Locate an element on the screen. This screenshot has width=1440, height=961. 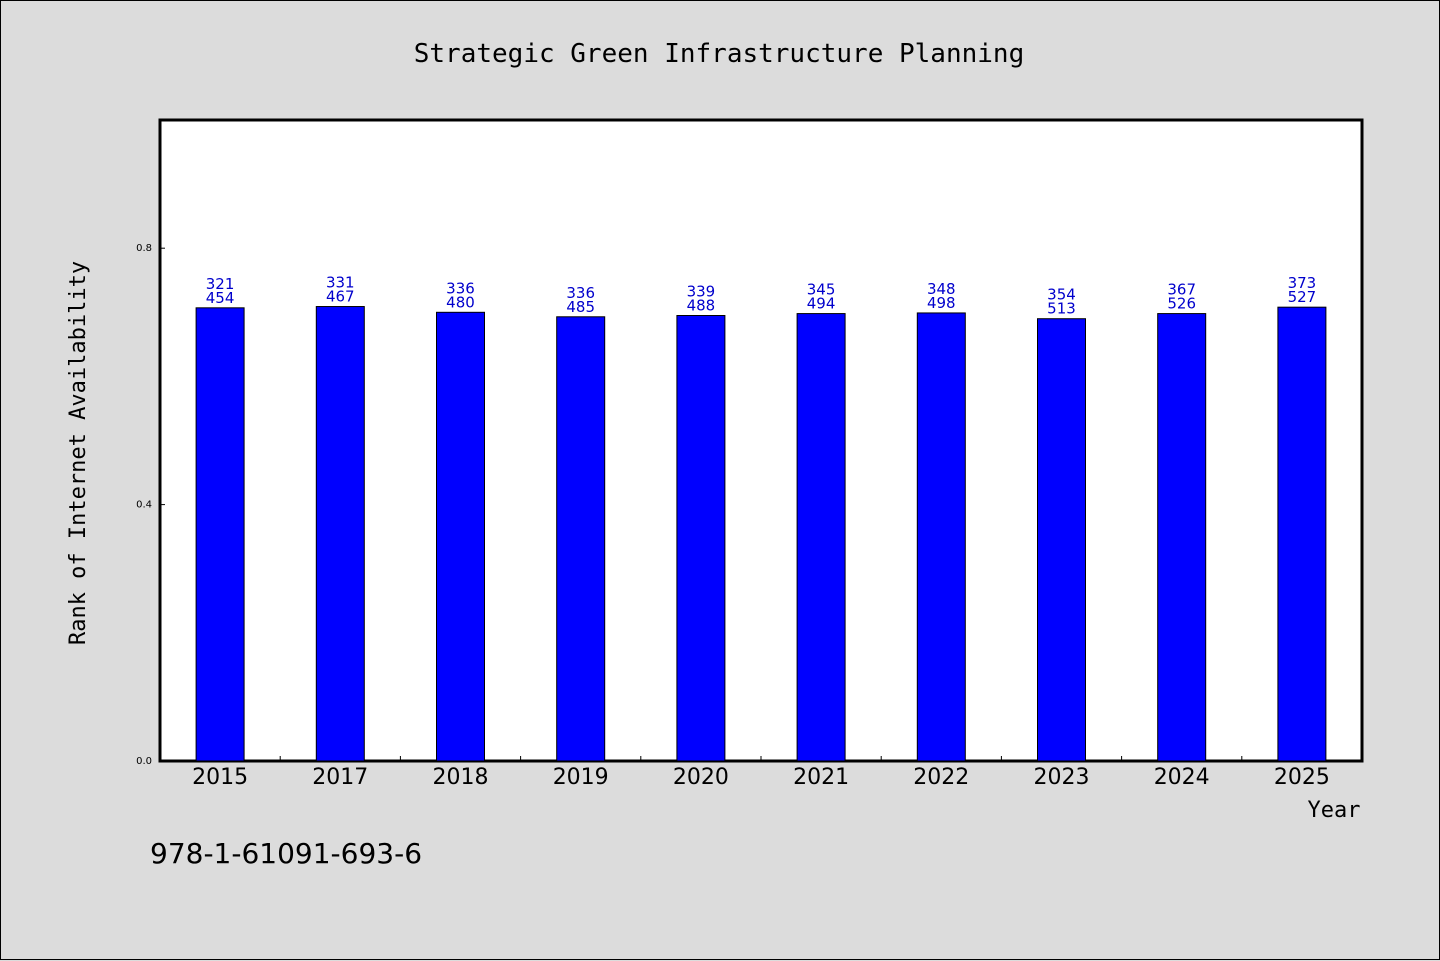
bar-2015 is located at coordinates (220, 534).